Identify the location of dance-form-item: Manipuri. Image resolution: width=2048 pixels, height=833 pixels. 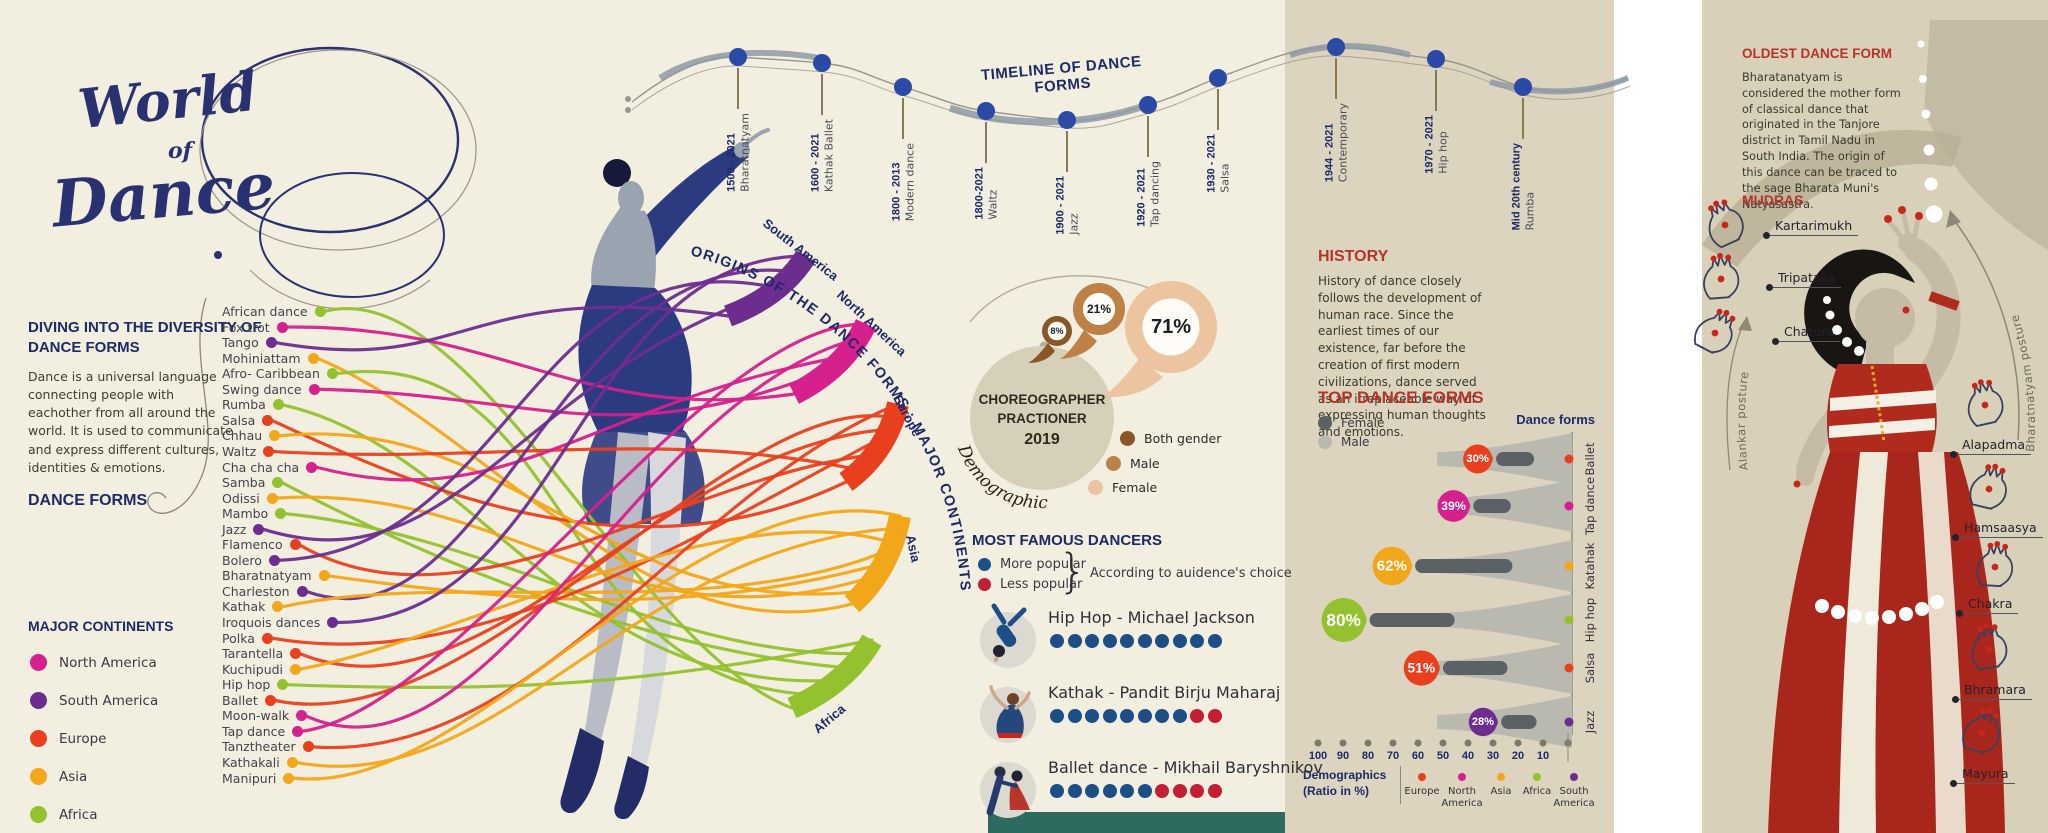
(258, 778).